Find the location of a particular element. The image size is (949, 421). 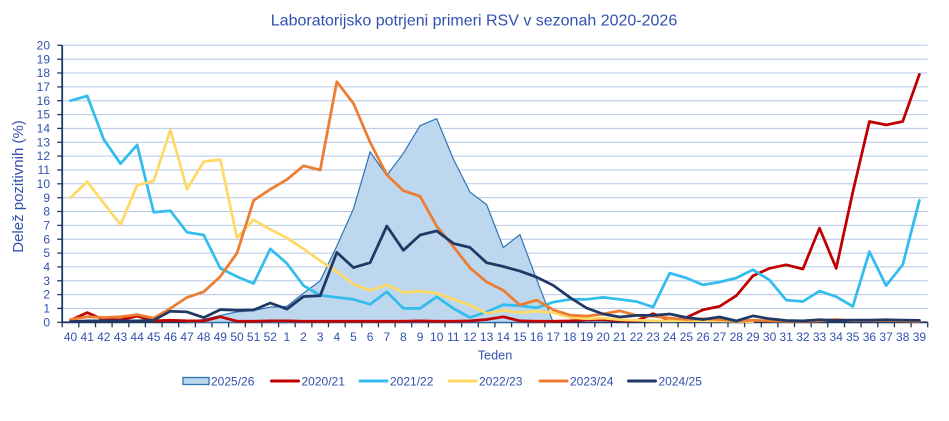

svg-text: 50 is located at coordinates (237, 337).